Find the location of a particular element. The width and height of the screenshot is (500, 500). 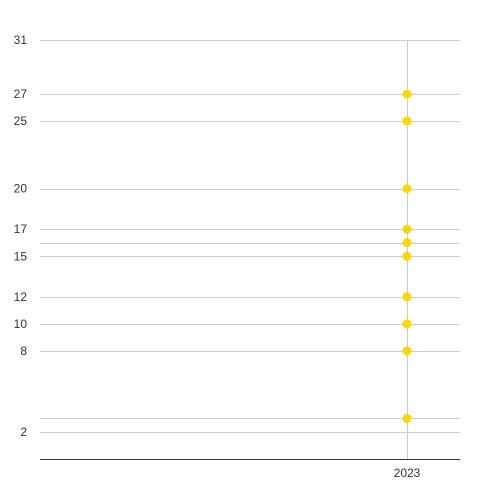

y-tick-label: 31 is located at coordinates (21, 40).